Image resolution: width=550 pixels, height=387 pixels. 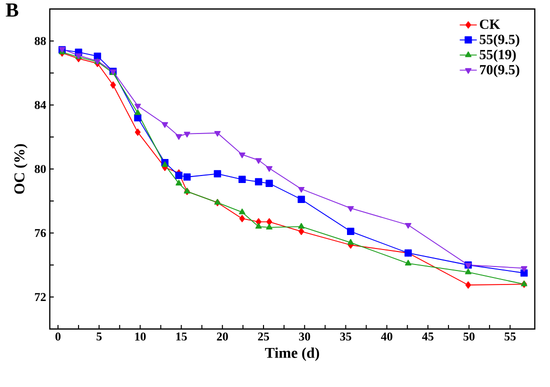 What do you see at coordinates (40, 105) in the screenshot?
I see `y-tick-label: 84` at bounding box center [40, 105].